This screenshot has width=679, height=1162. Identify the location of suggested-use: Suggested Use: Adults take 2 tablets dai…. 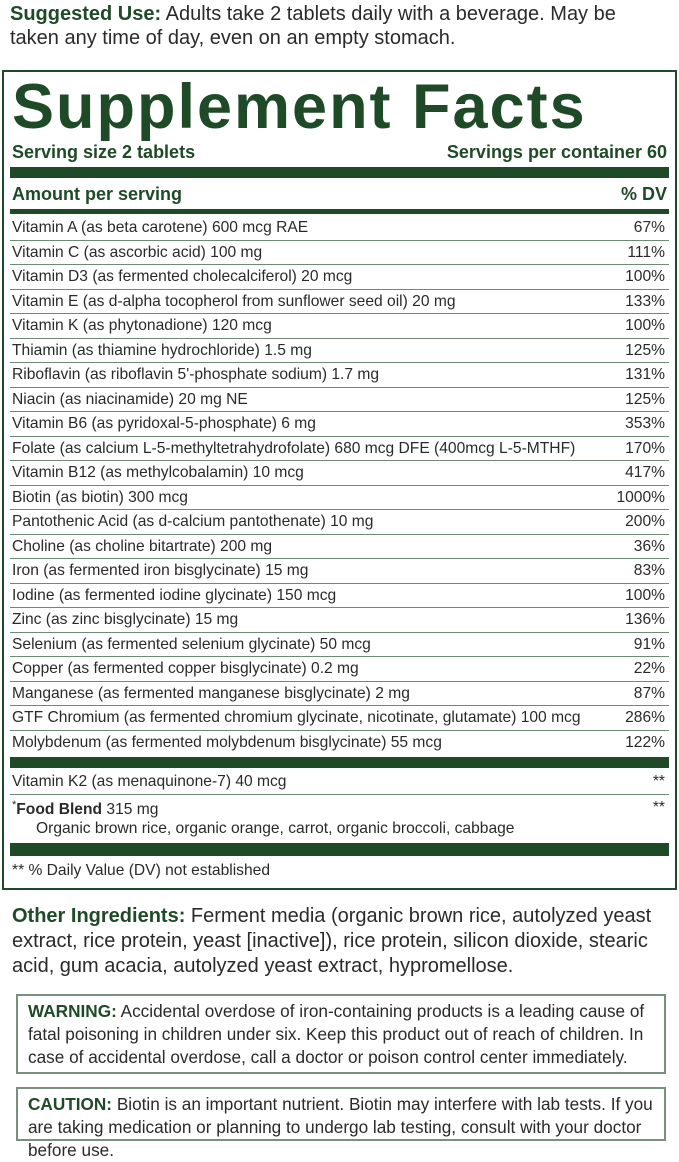
(340, 26).